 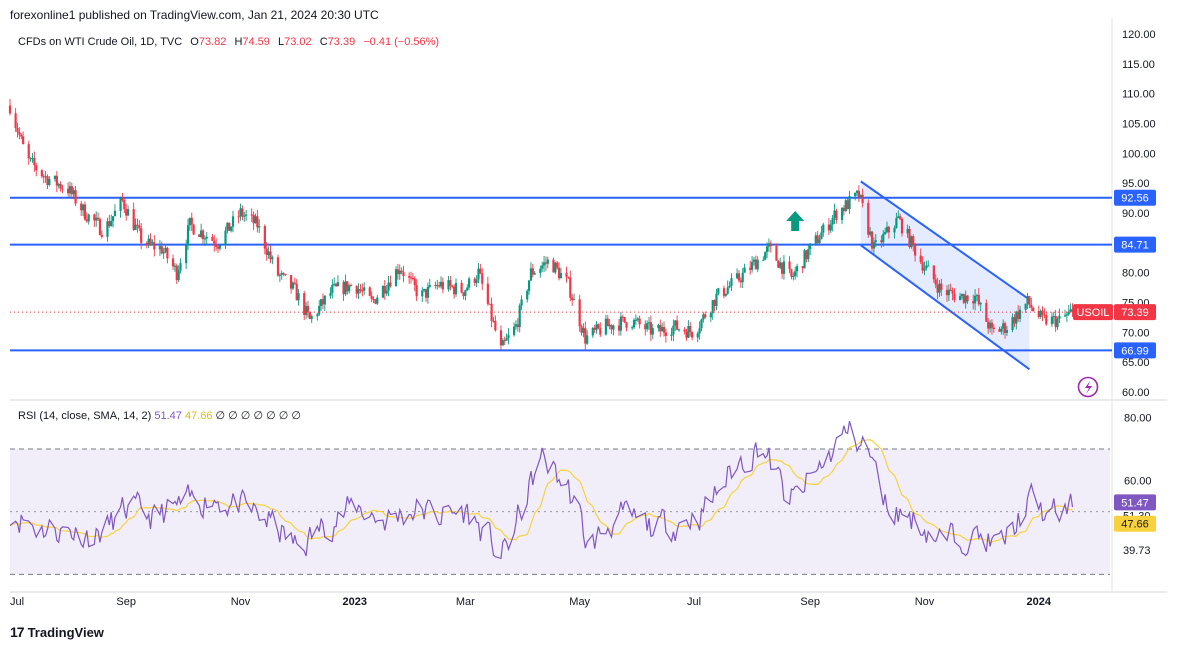 What do you see at coordinates (1139, 124) in the screenshot?
I see `price-tick-label: 105.00` at bounding box center [1139, 124].